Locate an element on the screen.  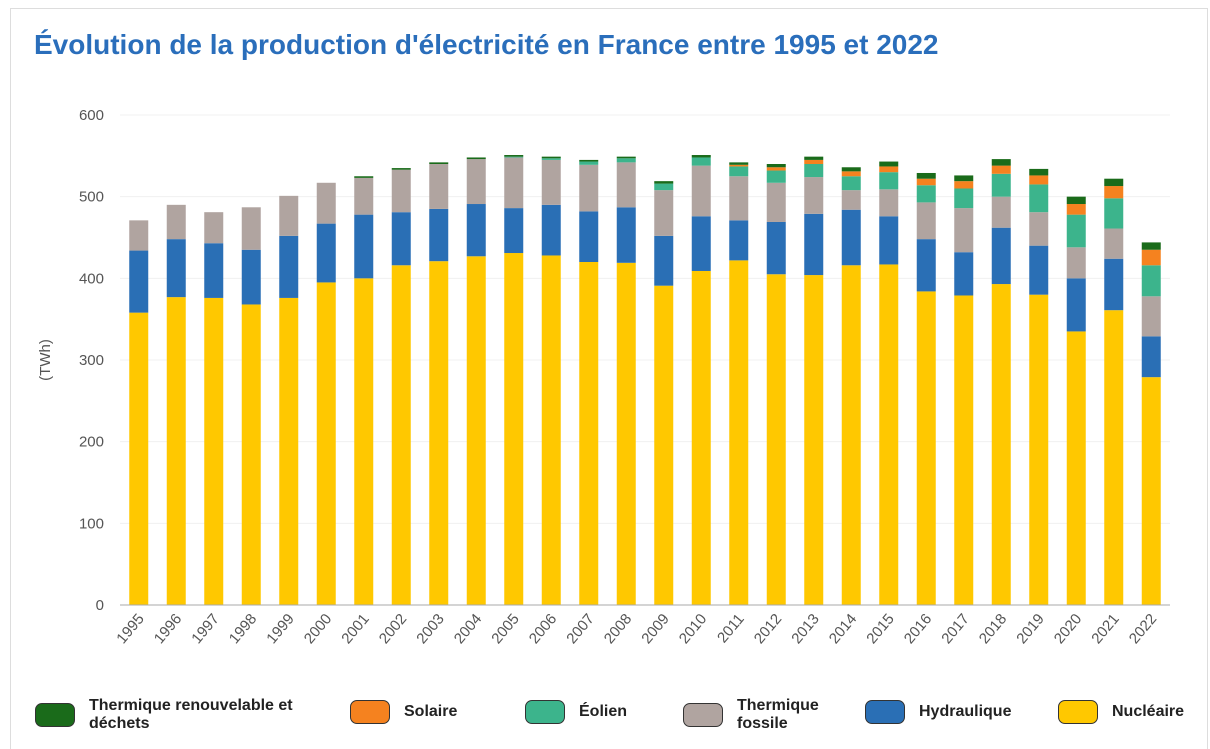
x-tick-label: 2003 is located at coordinates (430, 629).